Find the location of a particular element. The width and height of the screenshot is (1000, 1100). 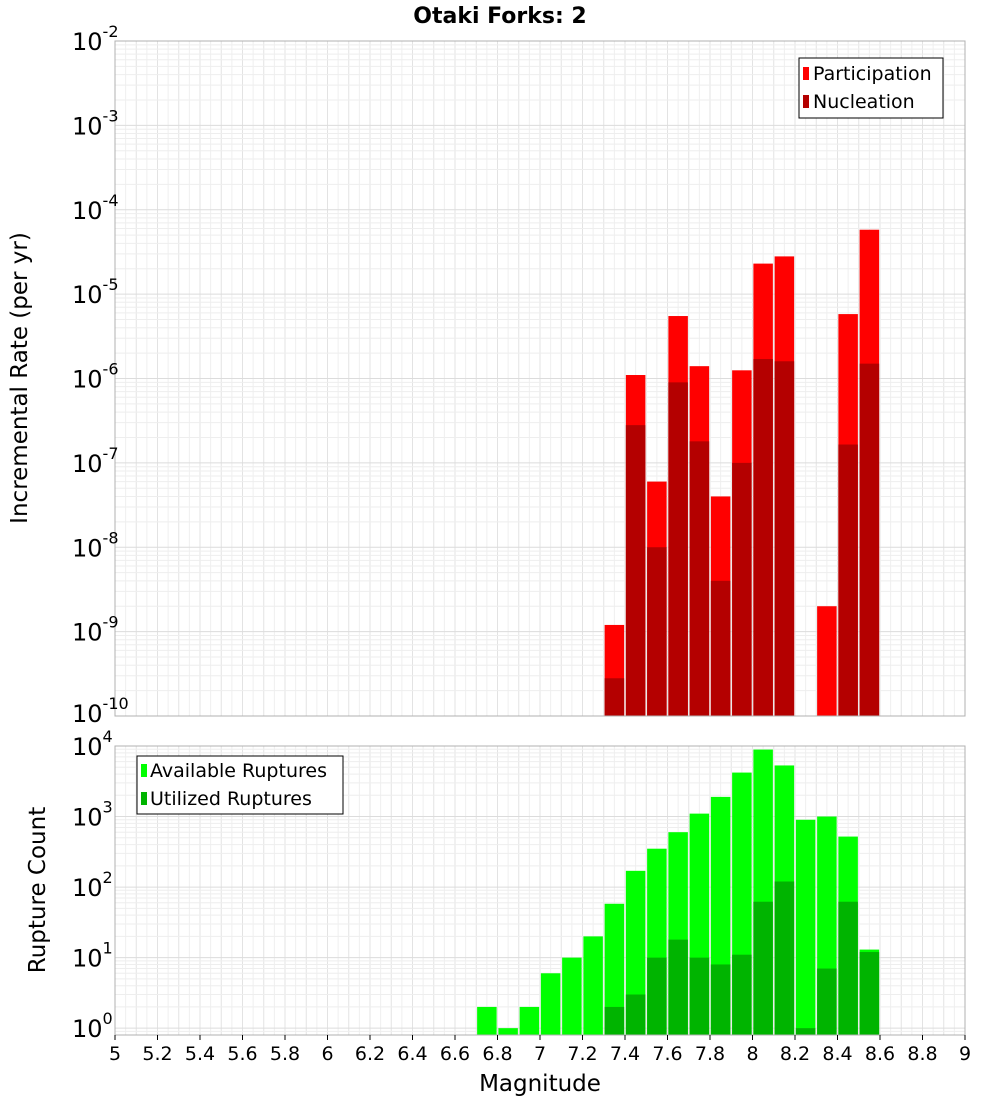

magnitude-x-tick-label: 5.2 is located at coordinates (157, 1054).